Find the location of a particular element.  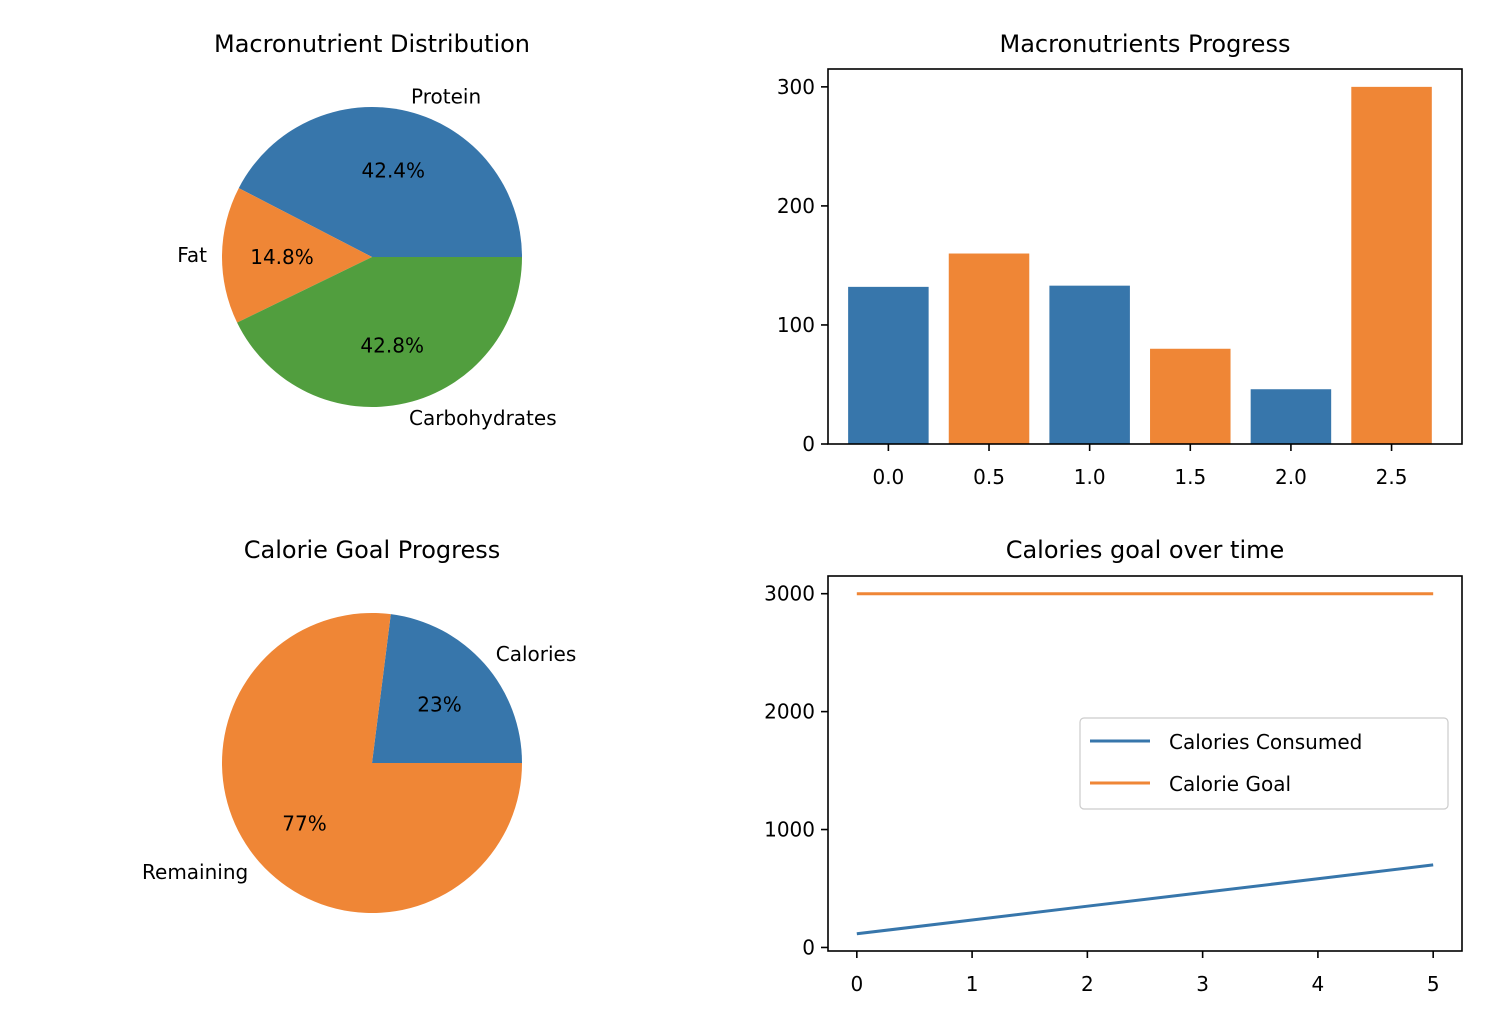

bar-xtick-label: 0.5 is located at coordinates (989, 477).